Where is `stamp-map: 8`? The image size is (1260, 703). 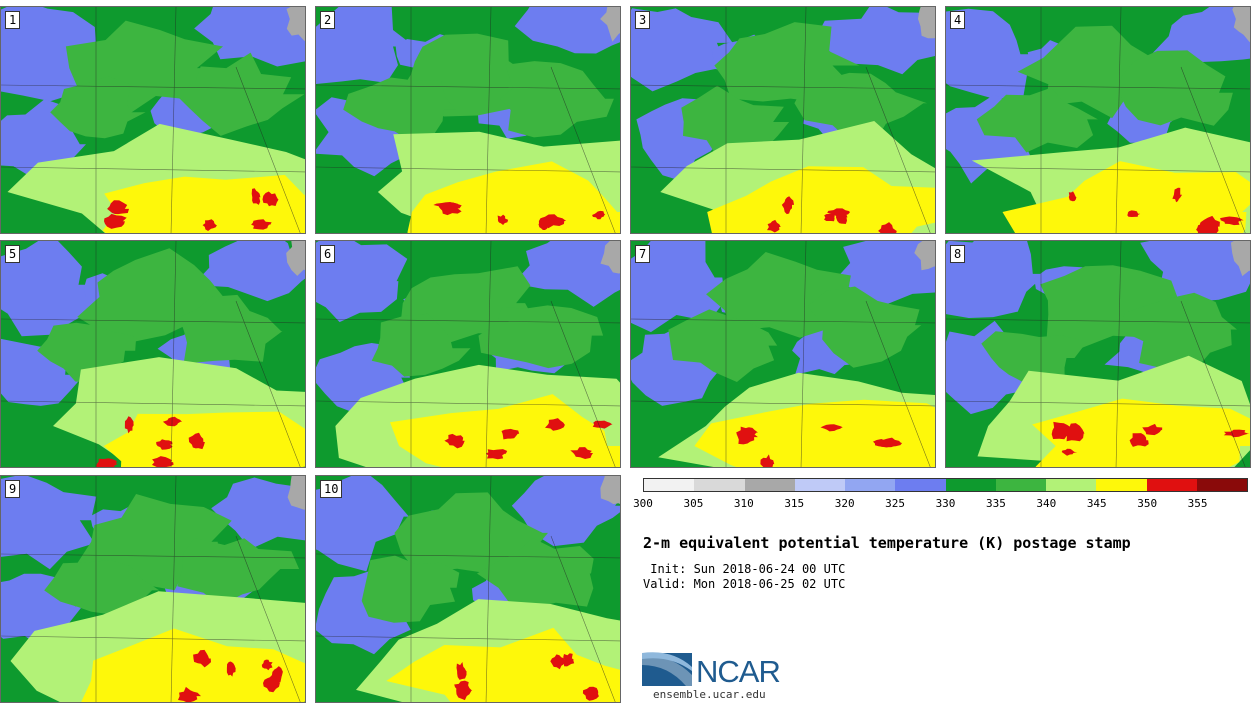 stamp-map: 8 is located at coordinates (1098, 354).